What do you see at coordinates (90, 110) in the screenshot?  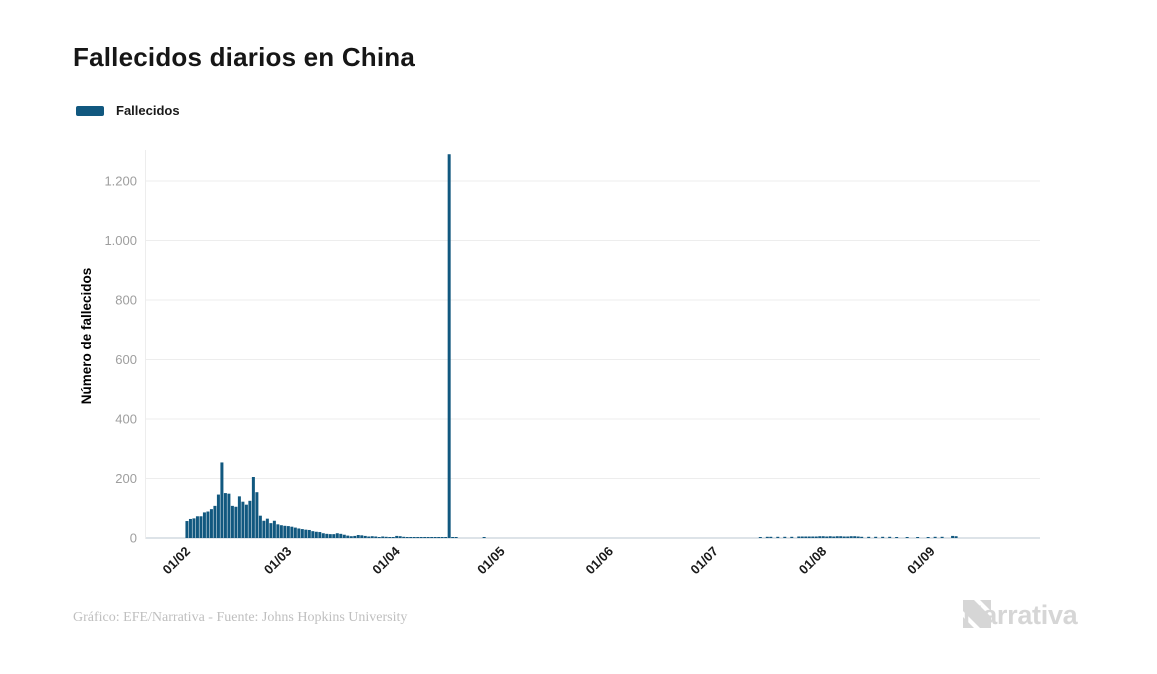 I see `legend-swatch` at bounding box center [90, 110].